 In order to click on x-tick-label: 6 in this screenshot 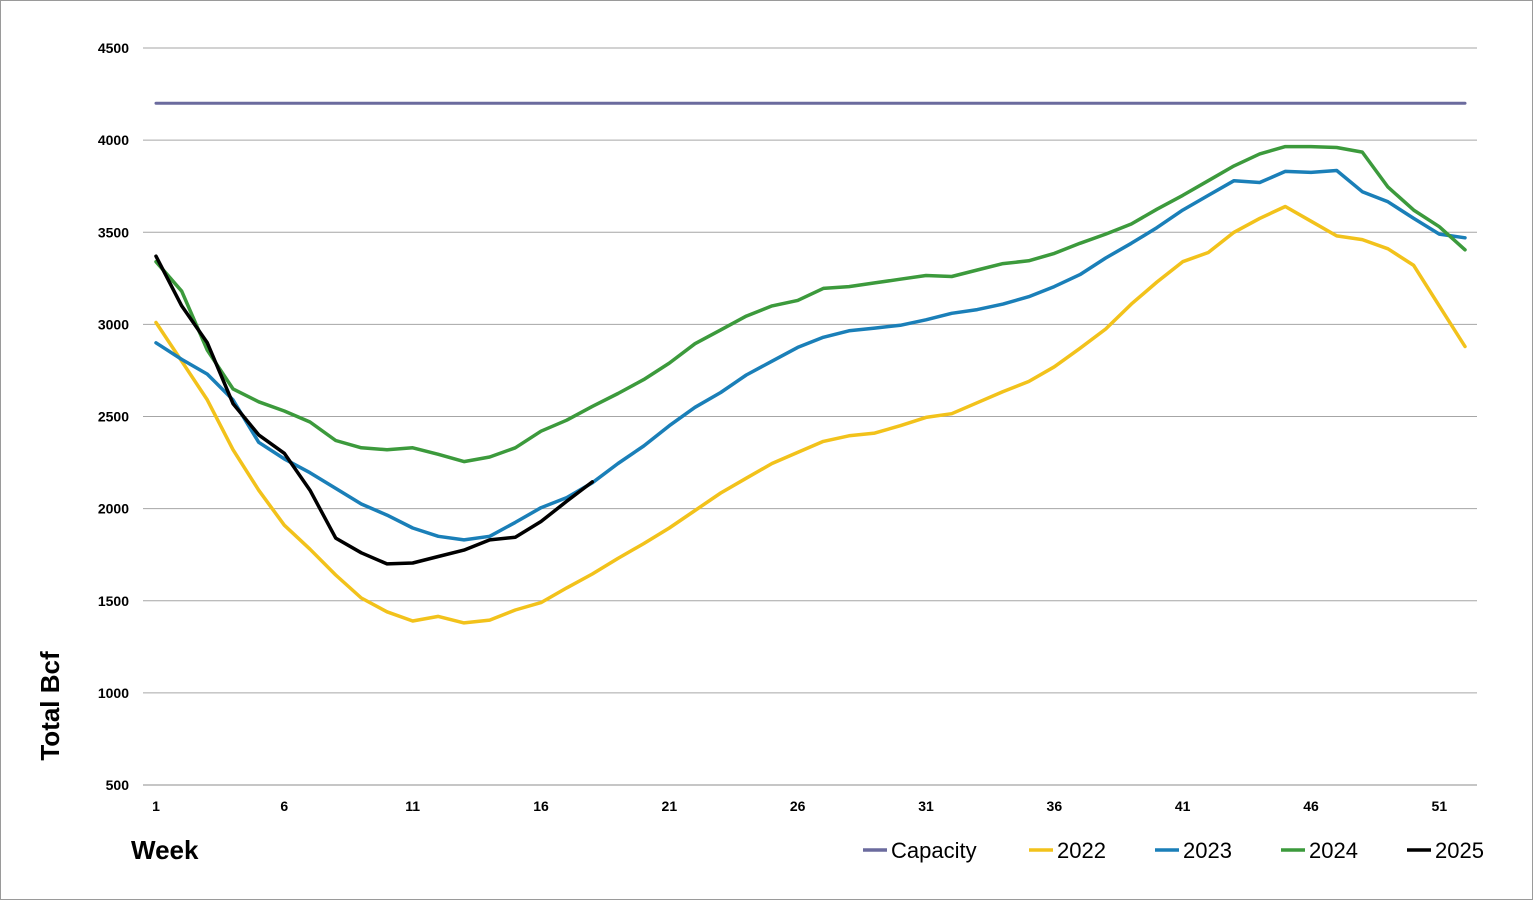, I will do `click(284, 806)`.